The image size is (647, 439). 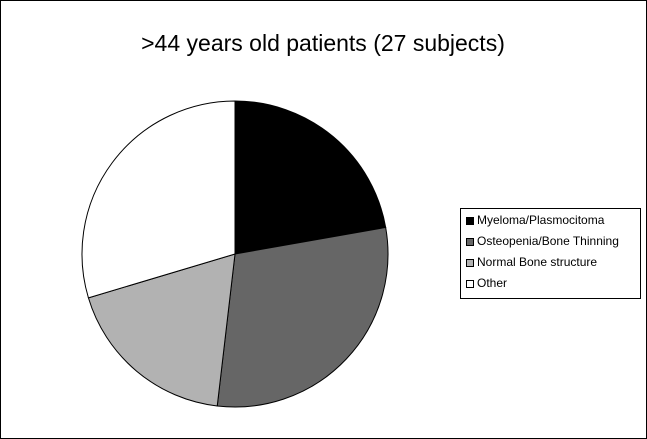 What do you see at coordinates (537, 262) in the screenshot?
I see `legend-label: Normal Bone structure` at bounding box center [537, 262].